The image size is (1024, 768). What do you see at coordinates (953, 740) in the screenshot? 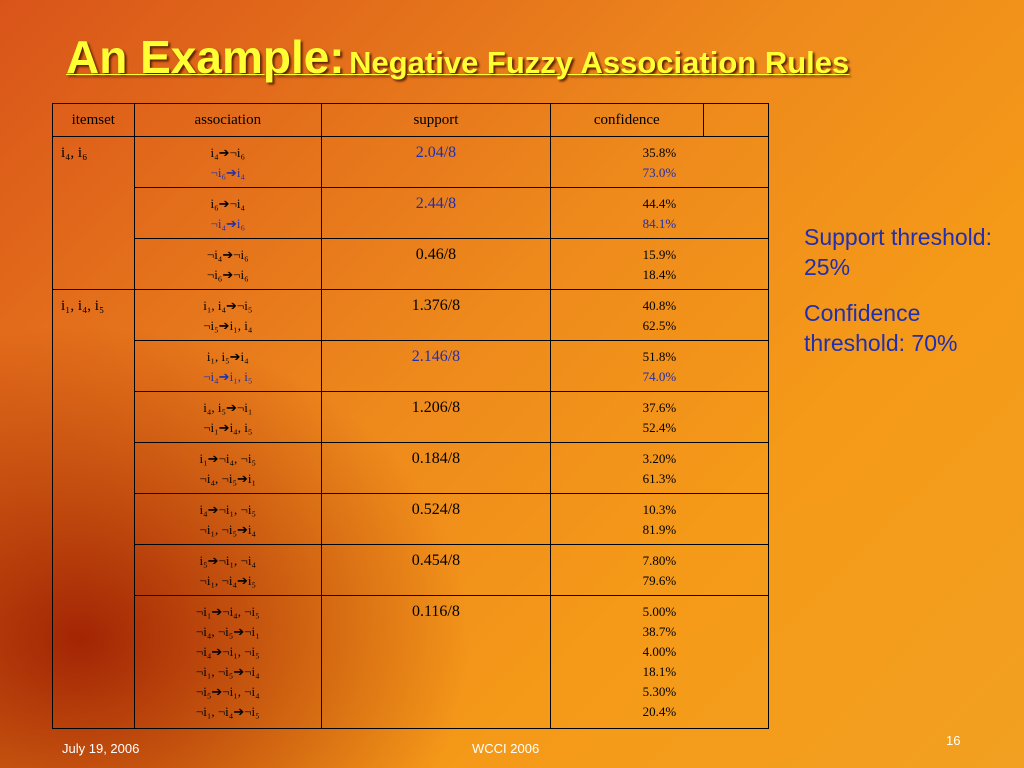
I see `page-number: 16` at bounding box center [953, 740].